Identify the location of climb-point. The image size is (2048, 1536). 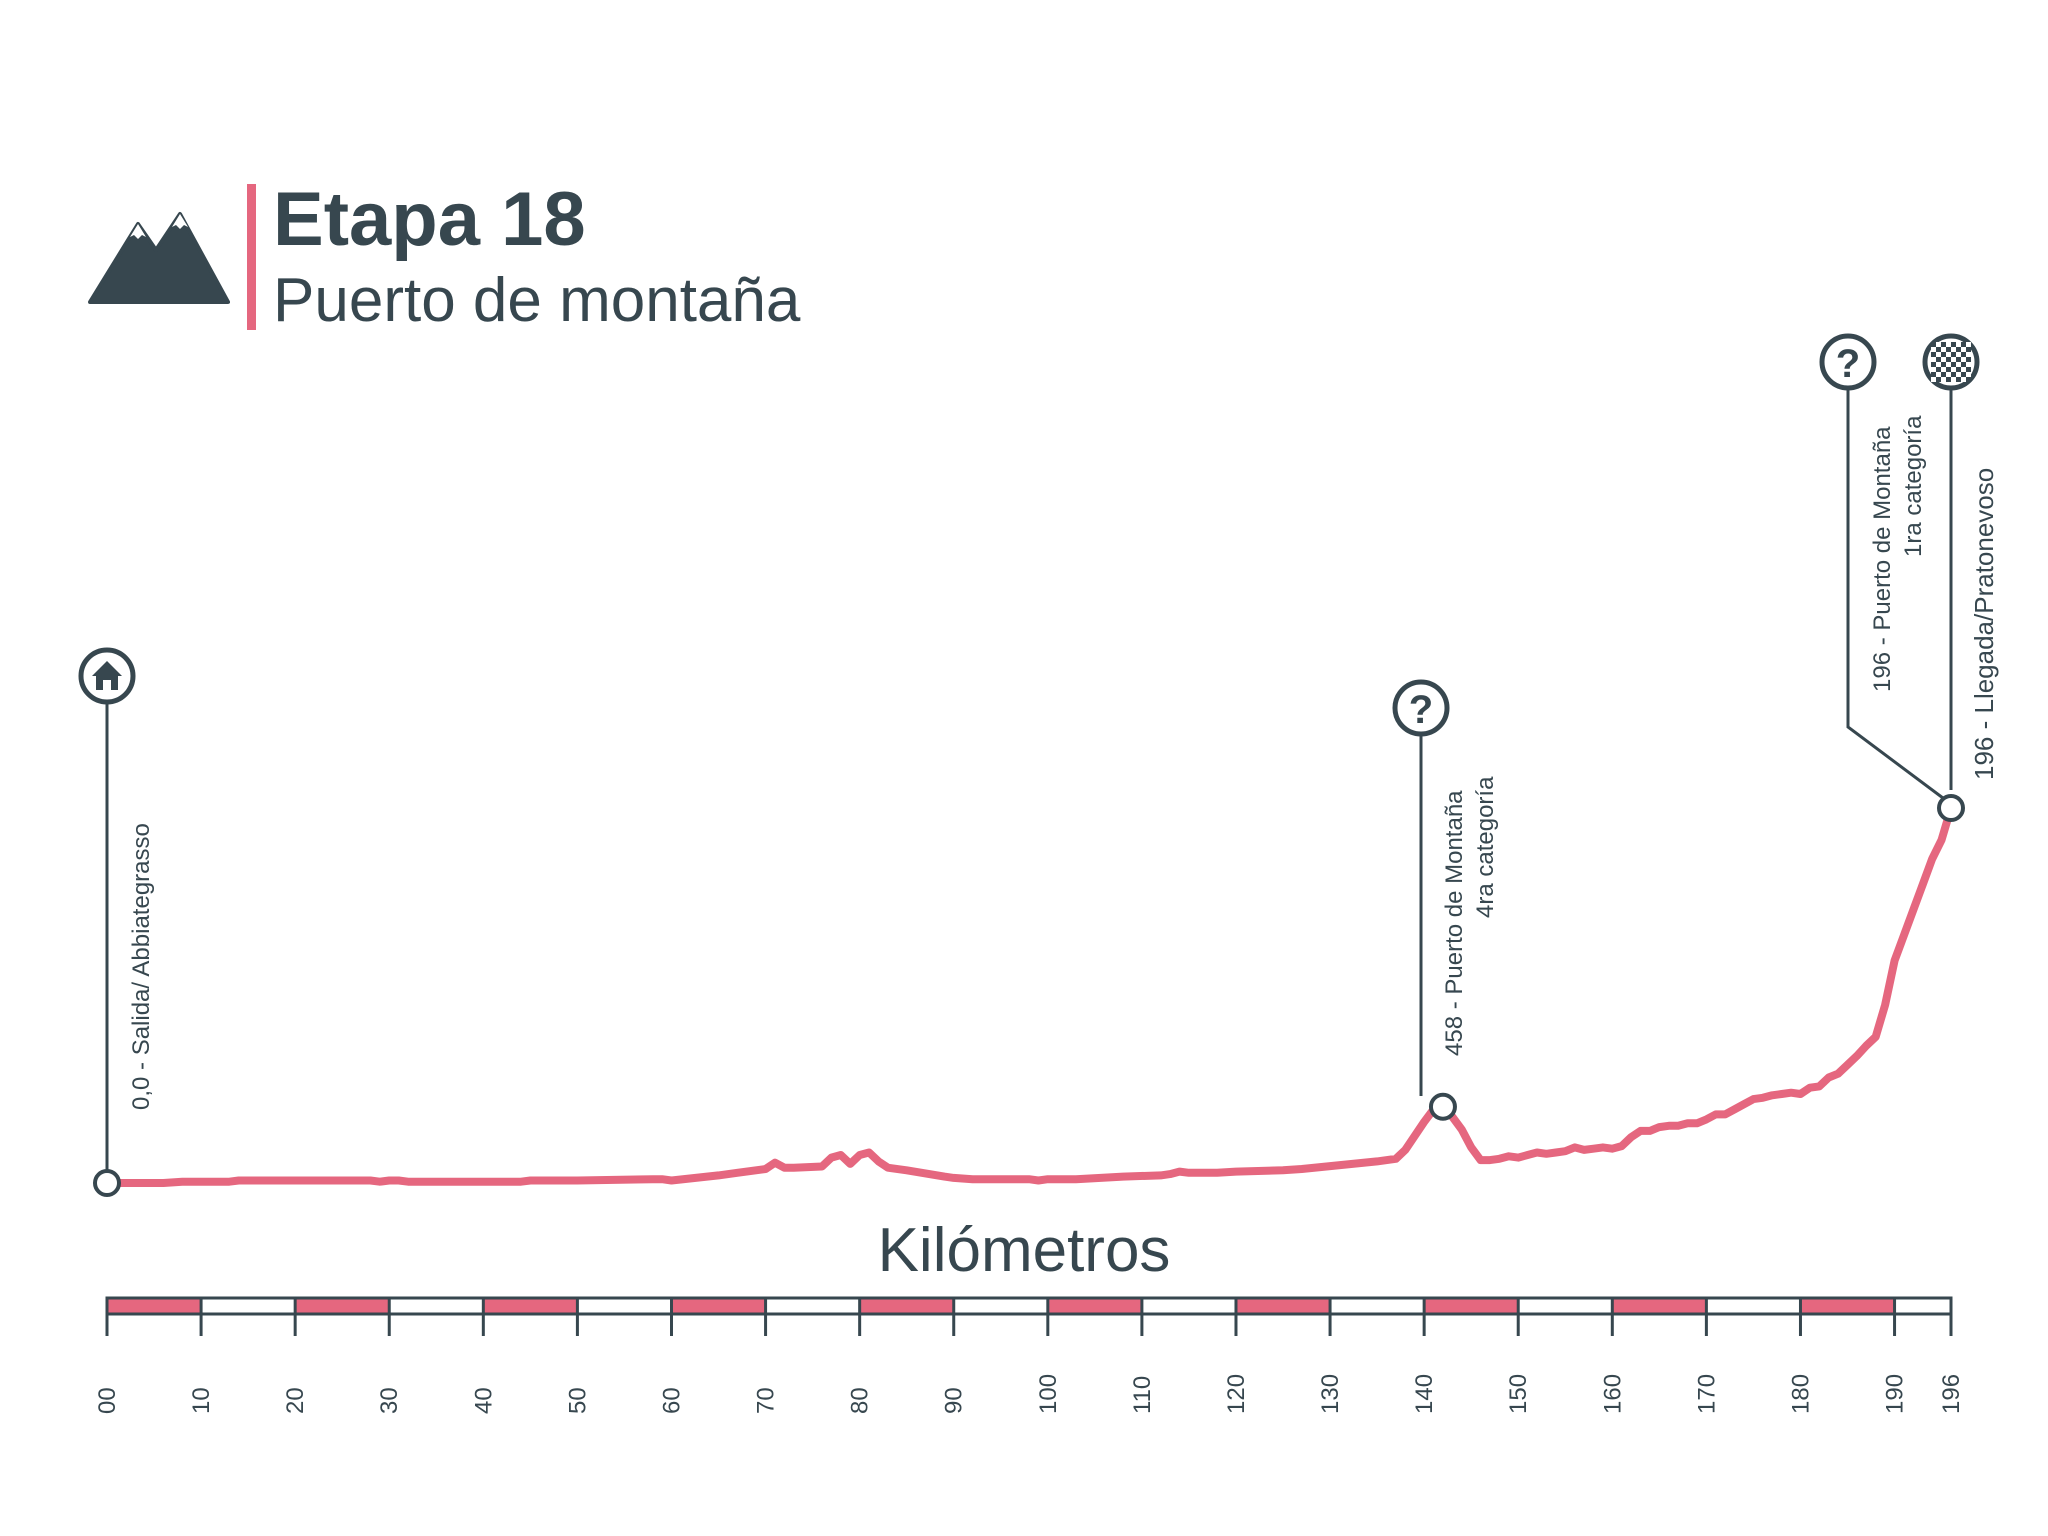
(1442, 1106).